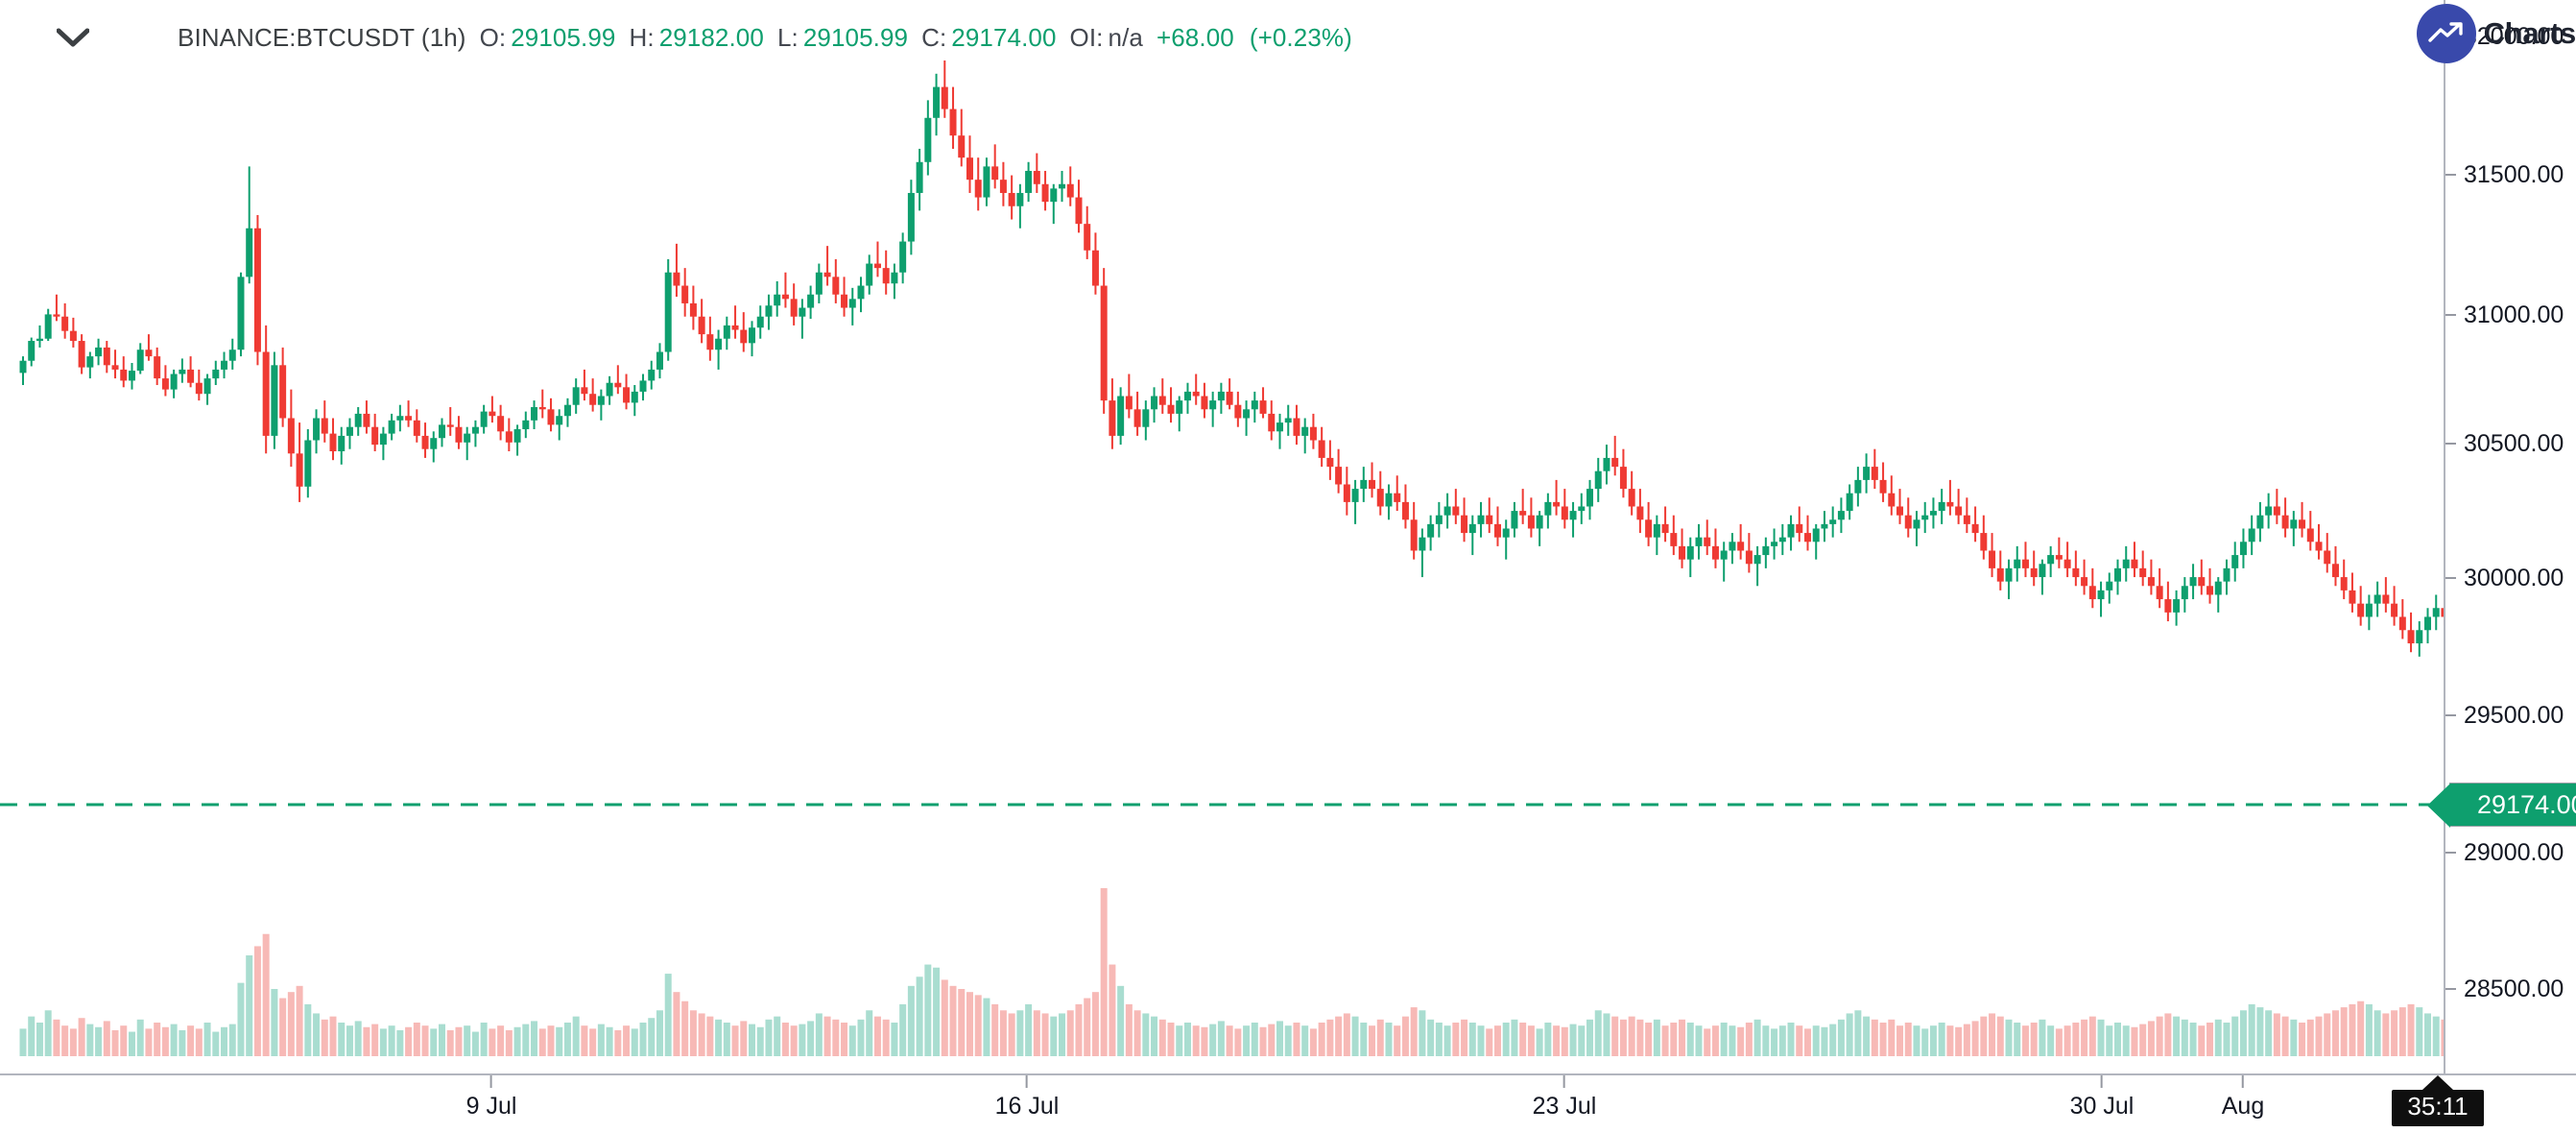  I want to click on price-tick: 32000.00, so click(2504, 37).